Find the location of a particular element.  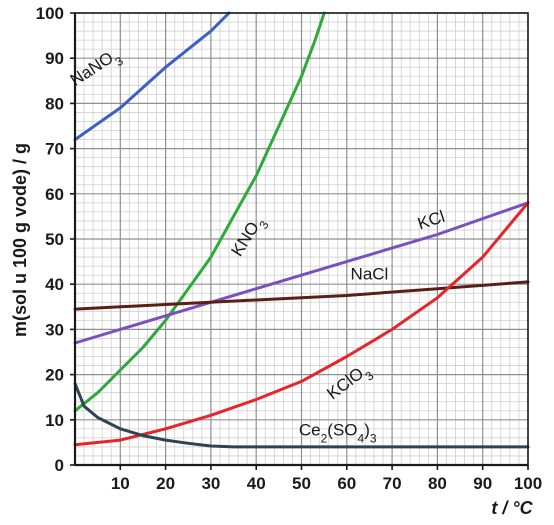

curve-label-ce2-so4-3: Ce2(SO4)3 is located at coordinates (338, 433).